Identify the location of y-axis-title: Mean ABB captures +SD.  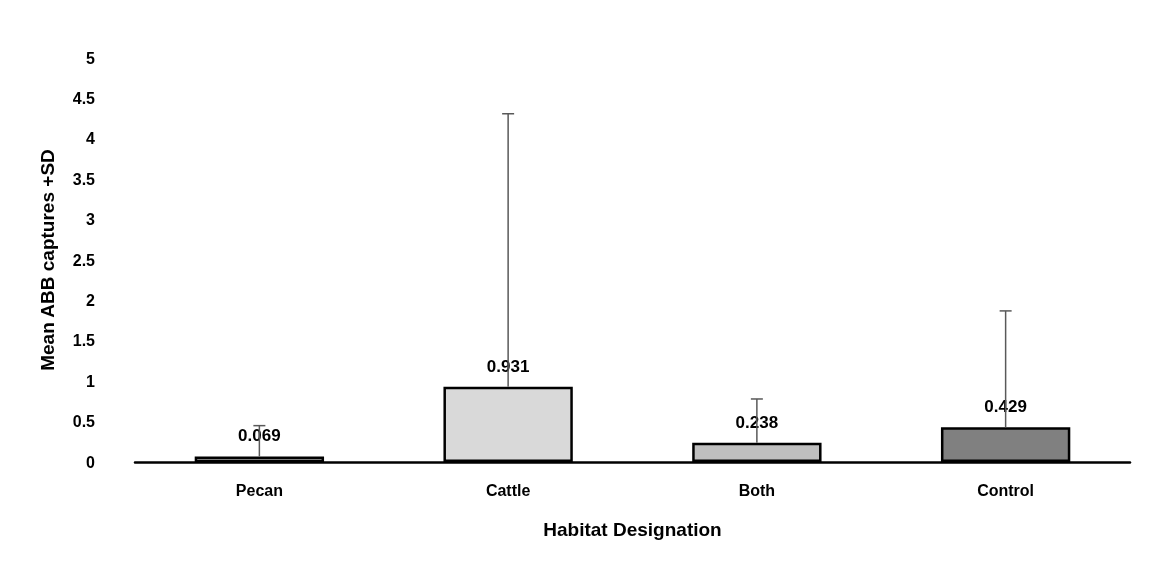
(47, 260).